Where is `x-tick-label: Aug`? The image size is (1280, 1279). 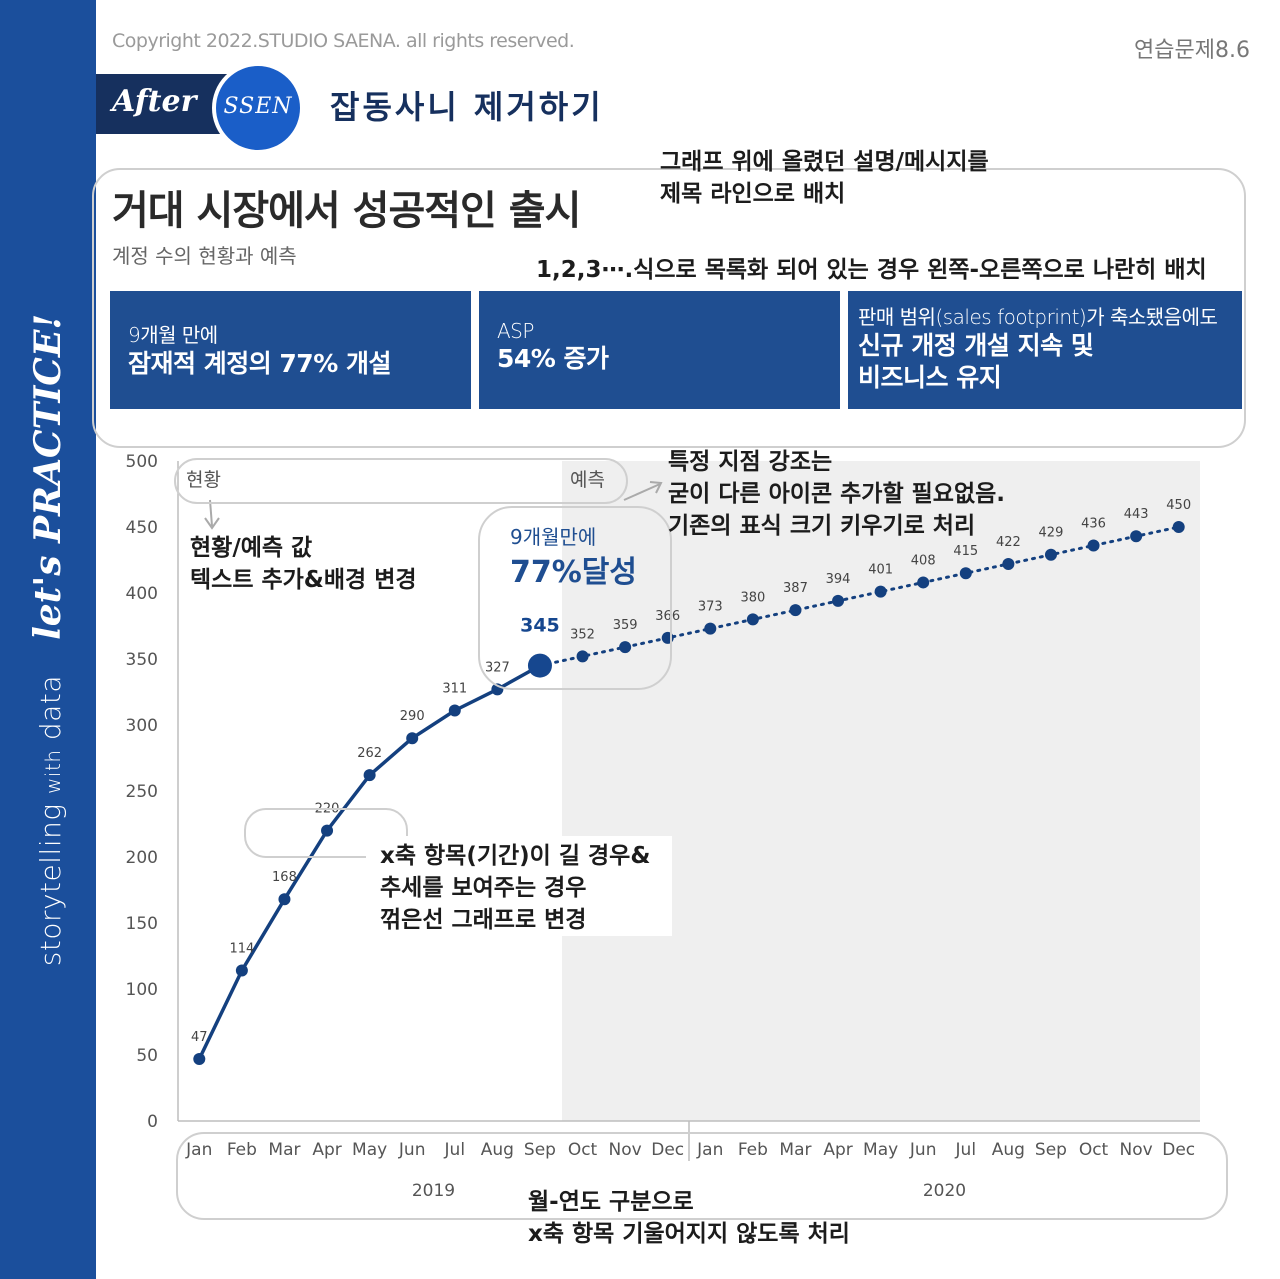 x-tick-label: Aug is located at coordinates (497, 1150).